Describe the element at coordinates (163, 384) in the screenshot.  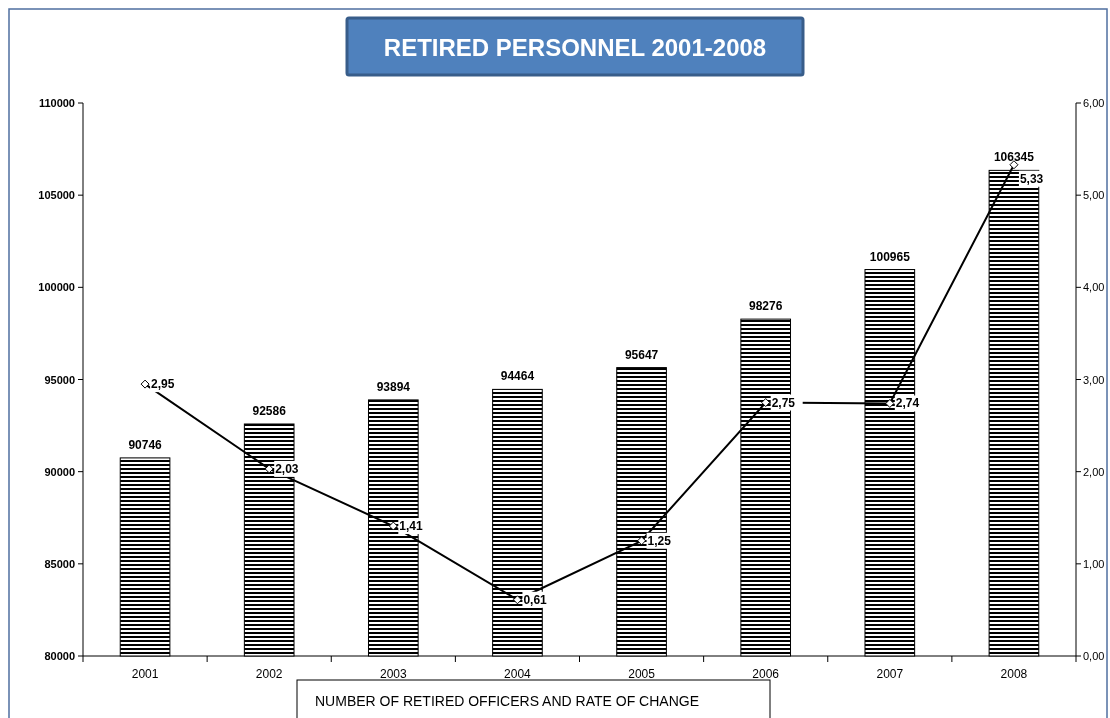
I see `data-label: 2,95` at that location.